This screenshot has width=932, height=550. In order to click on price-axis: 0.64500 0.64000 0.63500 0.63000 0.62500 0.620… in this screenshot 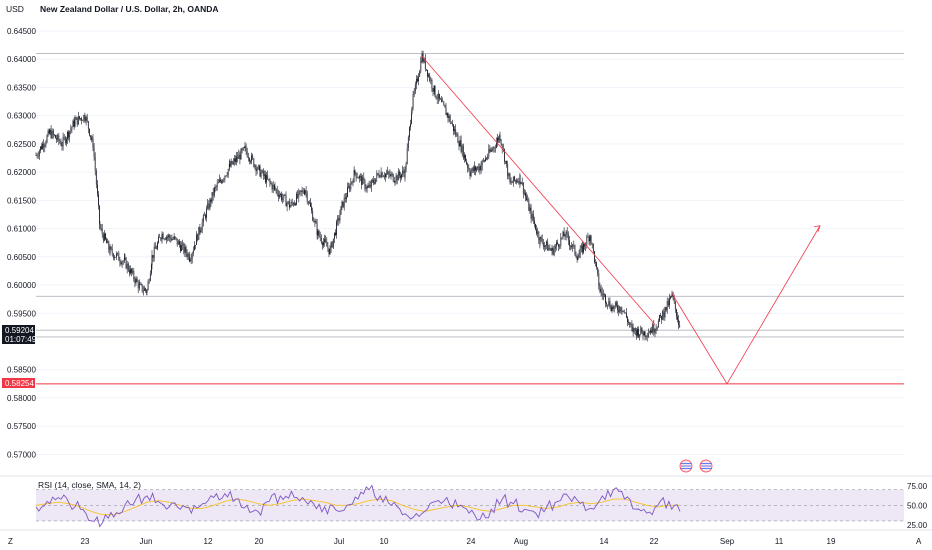, I will do `click(21, 243)`.